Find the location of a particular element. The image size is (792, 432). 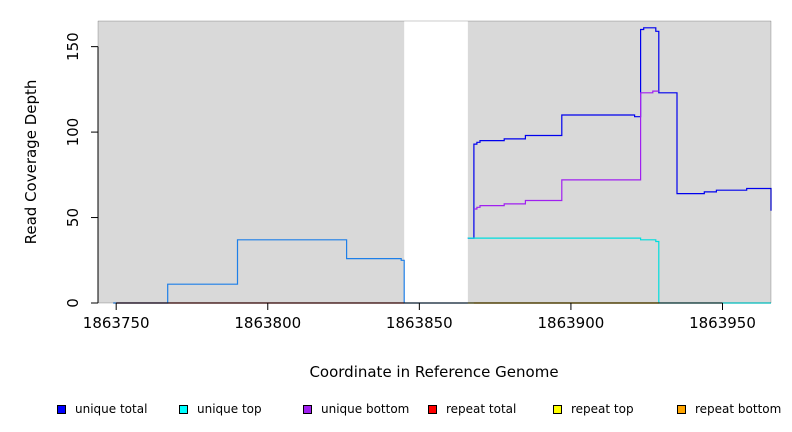

y-axis-label: Read Coverage Depth is located at coordinates (31, 162).